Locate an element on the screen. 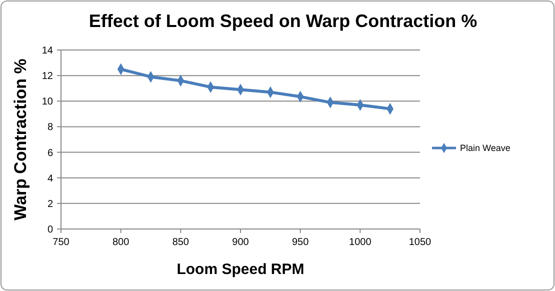 The width and height of the screenshot is (555, 291). y-tick-label: 4 is located at coordinates (50, 178).